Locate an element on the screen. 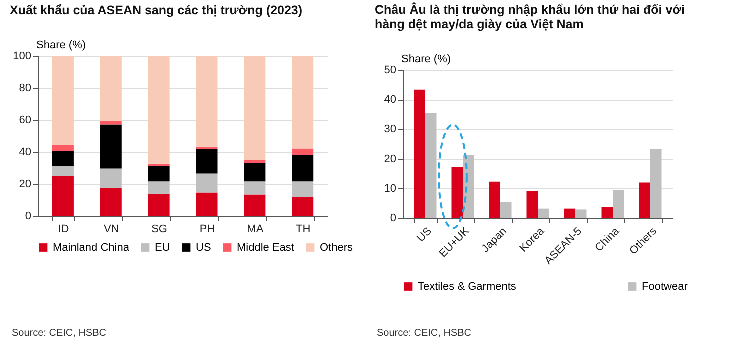  y-tick-label: 60 is located at coordinates (25, 120).